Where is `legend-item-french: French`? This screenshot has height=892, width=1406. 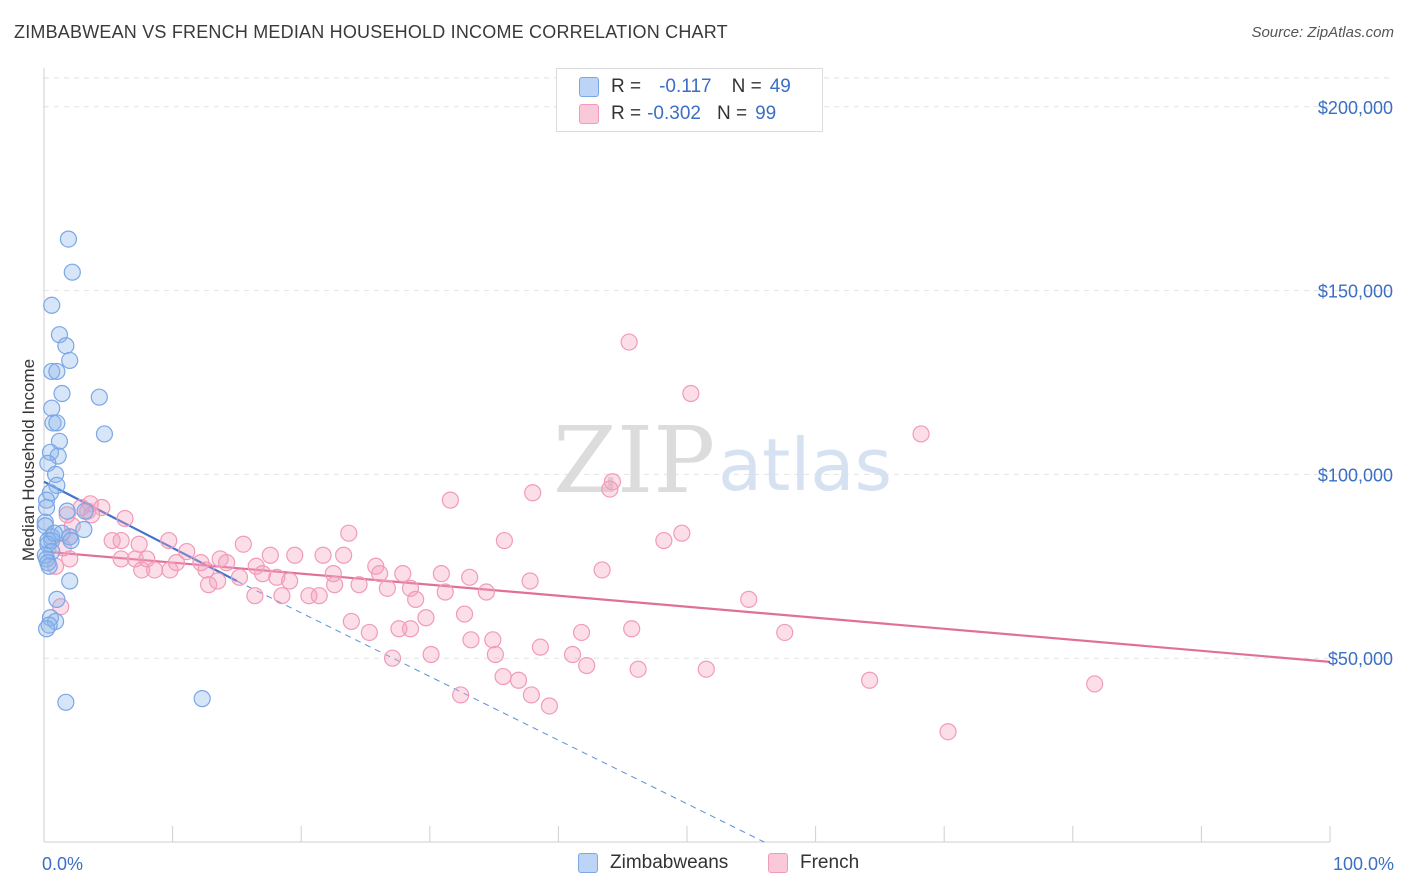 legend-item-french: French is located at coordinates (813, 863).